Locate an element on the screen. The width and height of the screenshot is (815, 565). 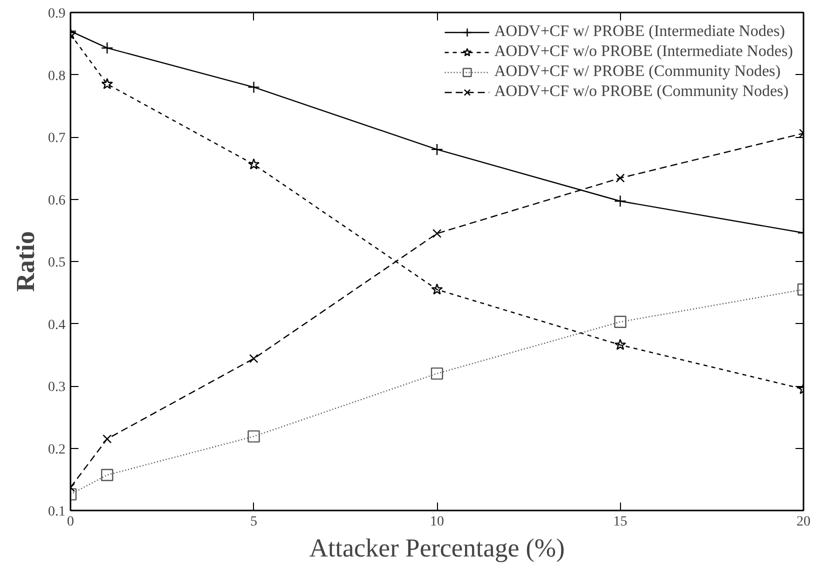
x-tick-label: 10 is located at coordinates (437, 522).